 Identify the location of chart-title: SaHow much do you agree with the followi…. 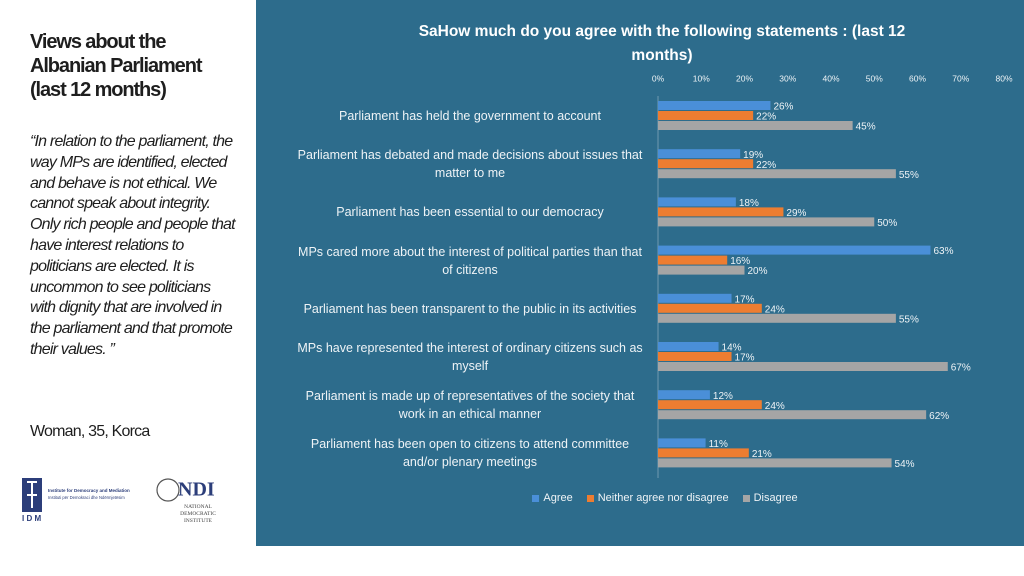
(662, 43).